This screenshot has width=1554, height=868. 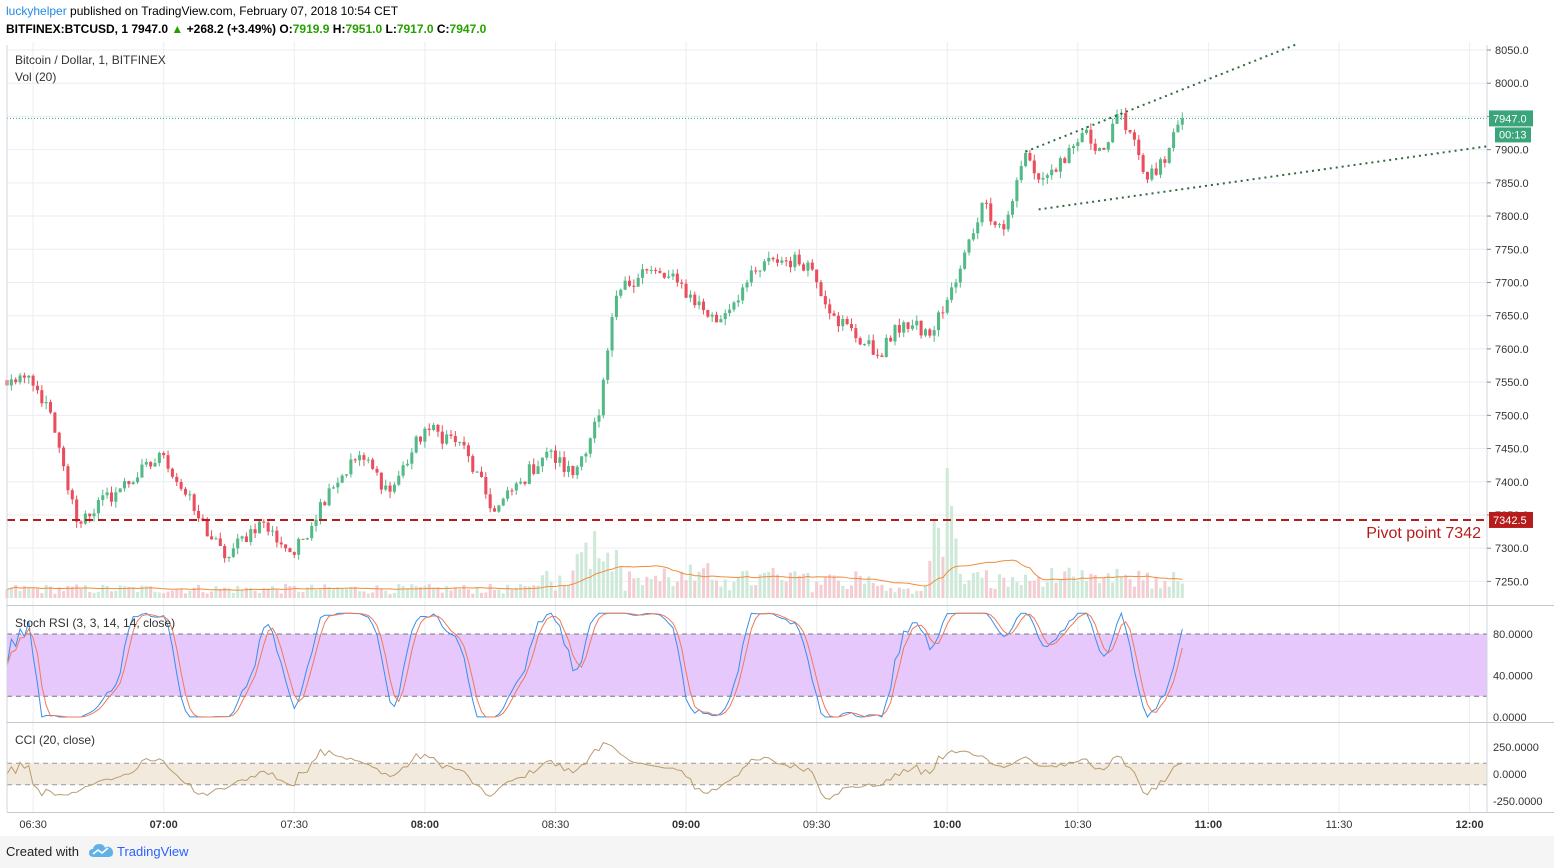 I want to click on time-tick-label: 06:30, so click(x=33, y=825).